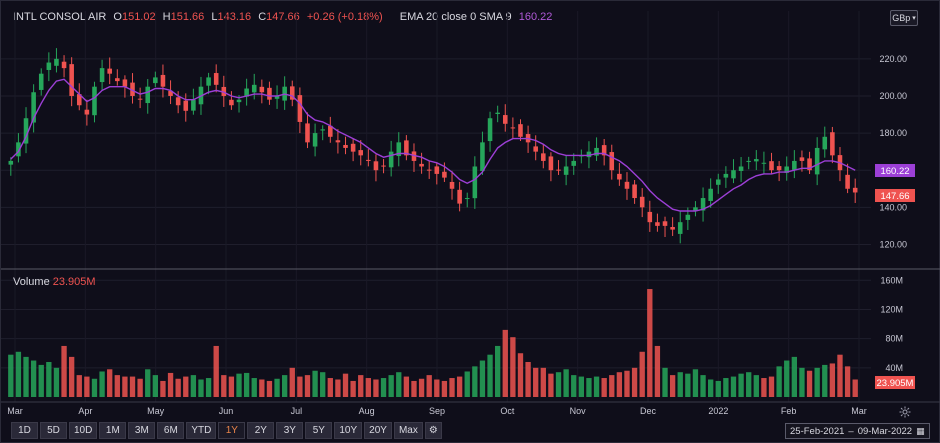  What do you see at coordinates (83, 430) in the screenshot?
I see `range-button-10d: 10D` at bounding box center [83, 430].